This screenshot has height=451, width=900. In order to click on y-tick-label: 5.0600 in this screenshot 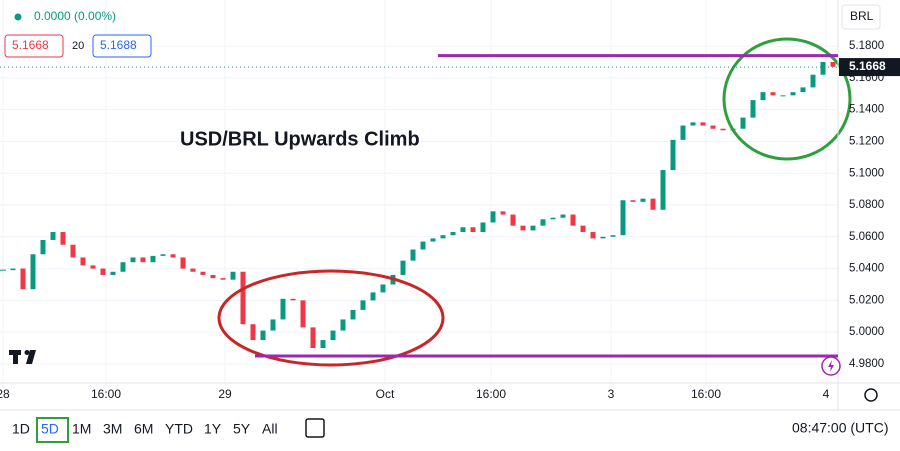, I will do `click(866, 237)`.